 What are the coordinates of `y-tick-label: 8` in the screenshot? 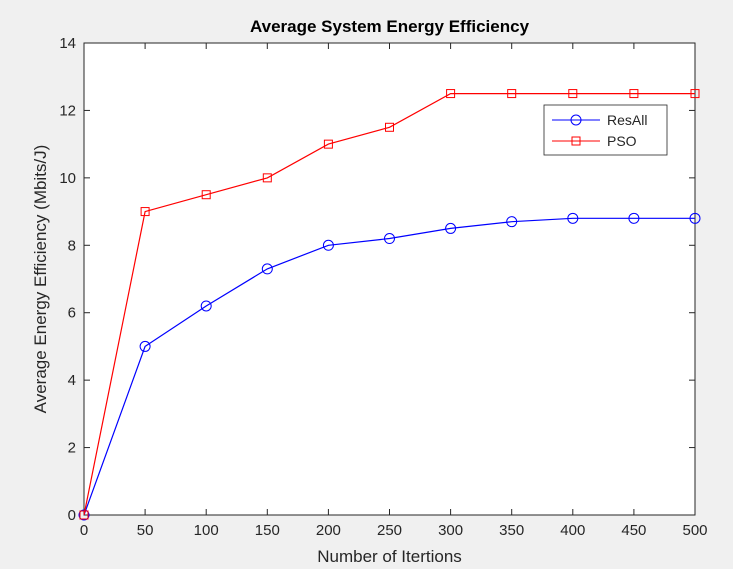 It's located at (72, 245).